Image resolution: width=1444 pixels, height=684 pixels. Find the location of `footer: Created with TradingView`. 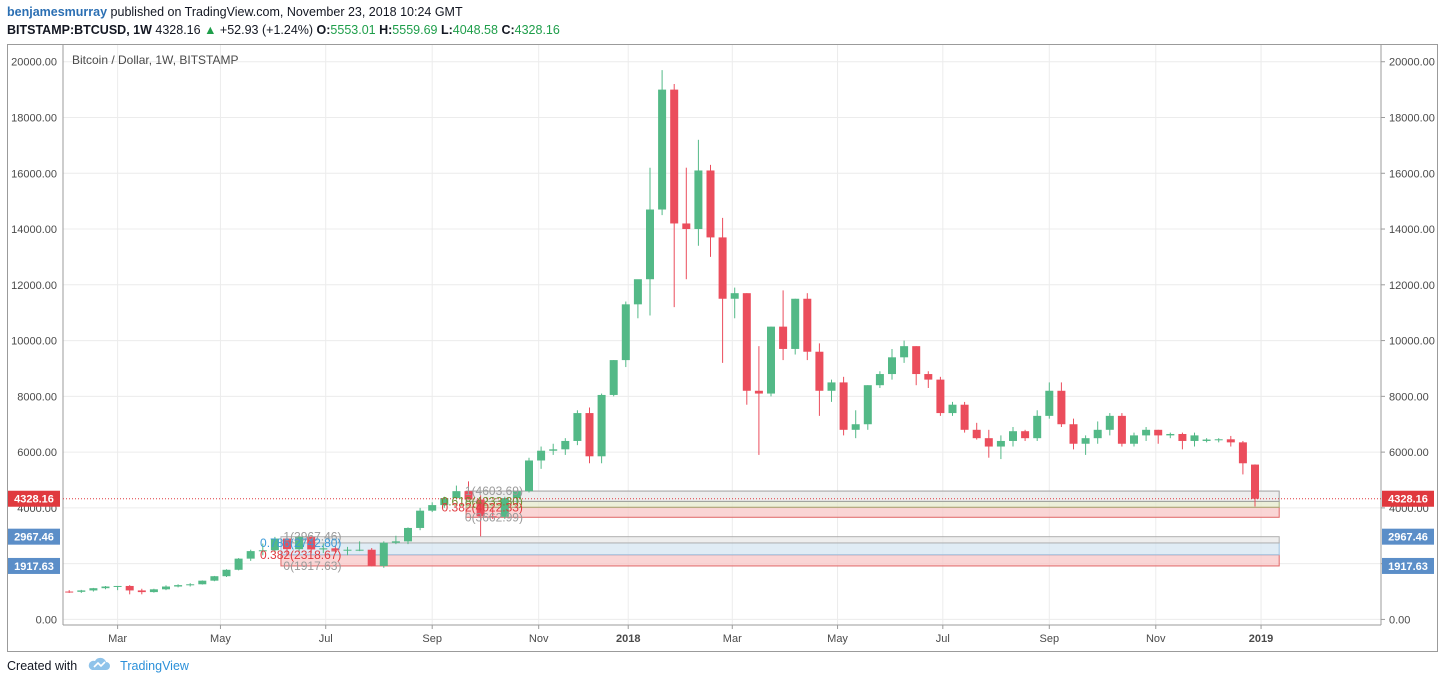

footer: Created with TradingView is located at coordinates (98, 666).